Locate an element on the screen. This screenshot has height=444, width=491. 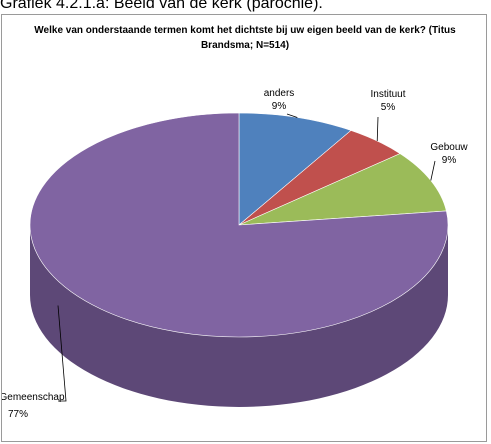
slice-percent: 5% is located at coordinates (388, 107).